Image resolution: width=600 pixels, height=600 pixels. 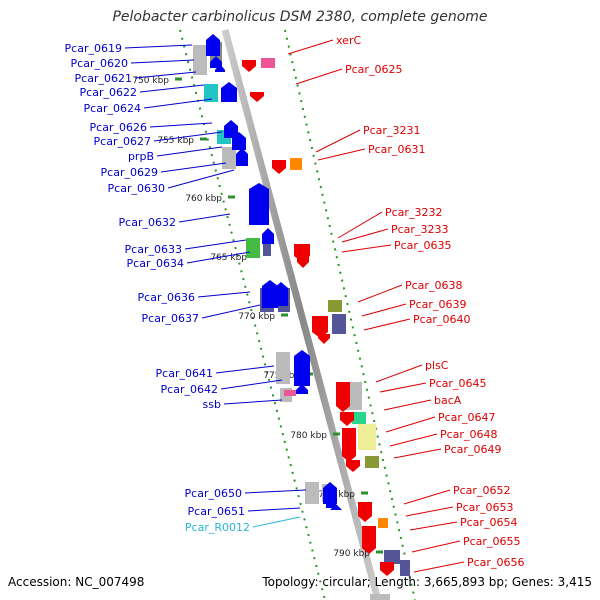 I want to click on right-gene-label: Pcar_0645, so click(x=457, y=383).